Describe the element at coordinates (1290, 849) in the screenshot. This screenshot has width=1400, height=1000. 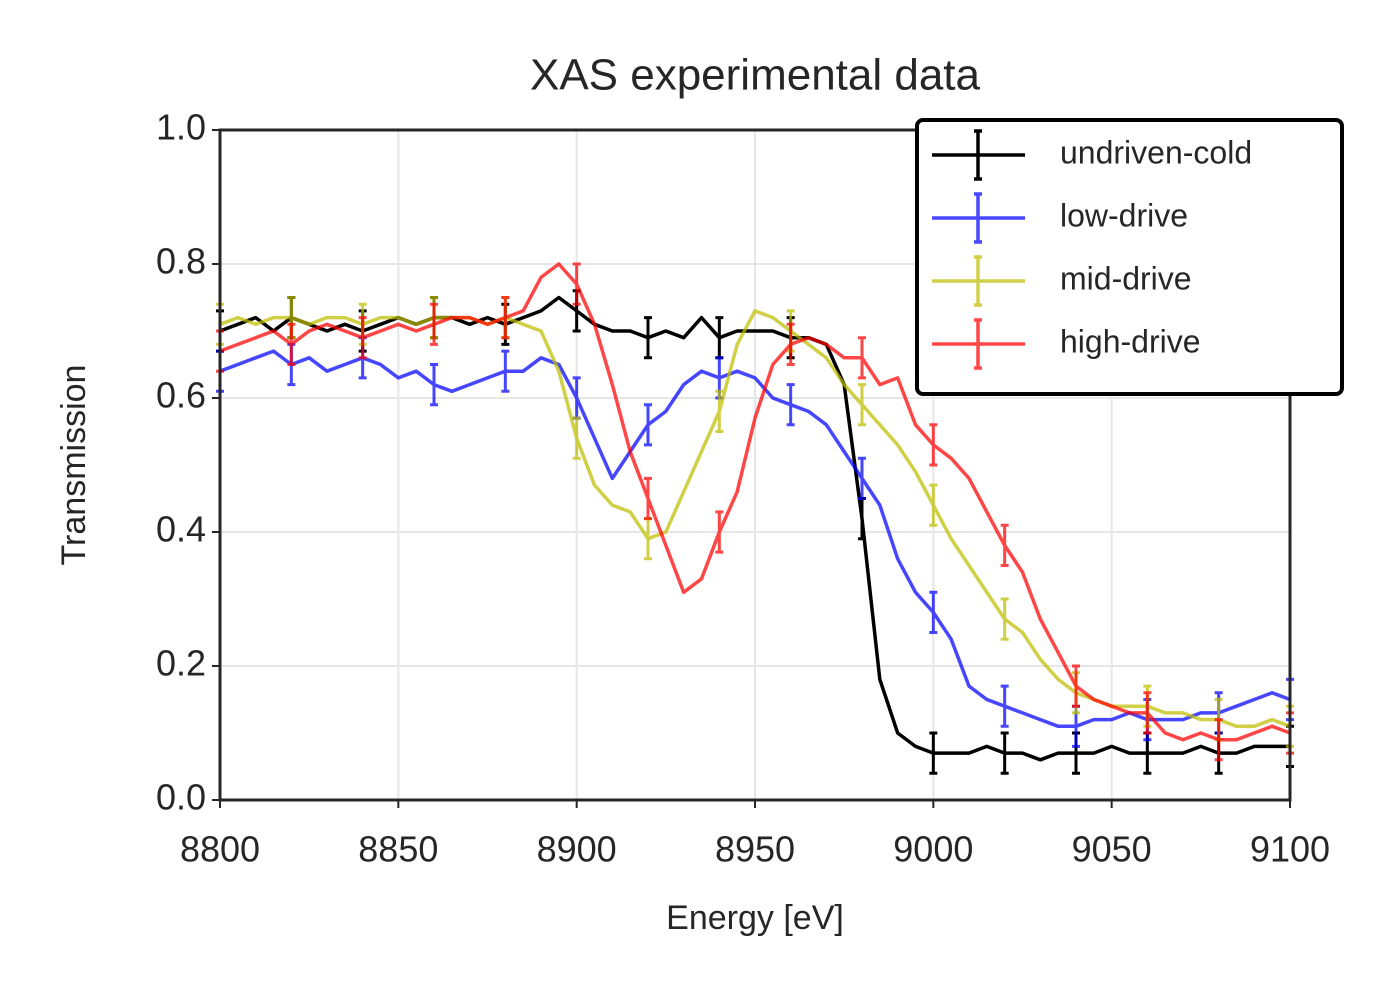
I see `x-tick-label: 9100` at that location.